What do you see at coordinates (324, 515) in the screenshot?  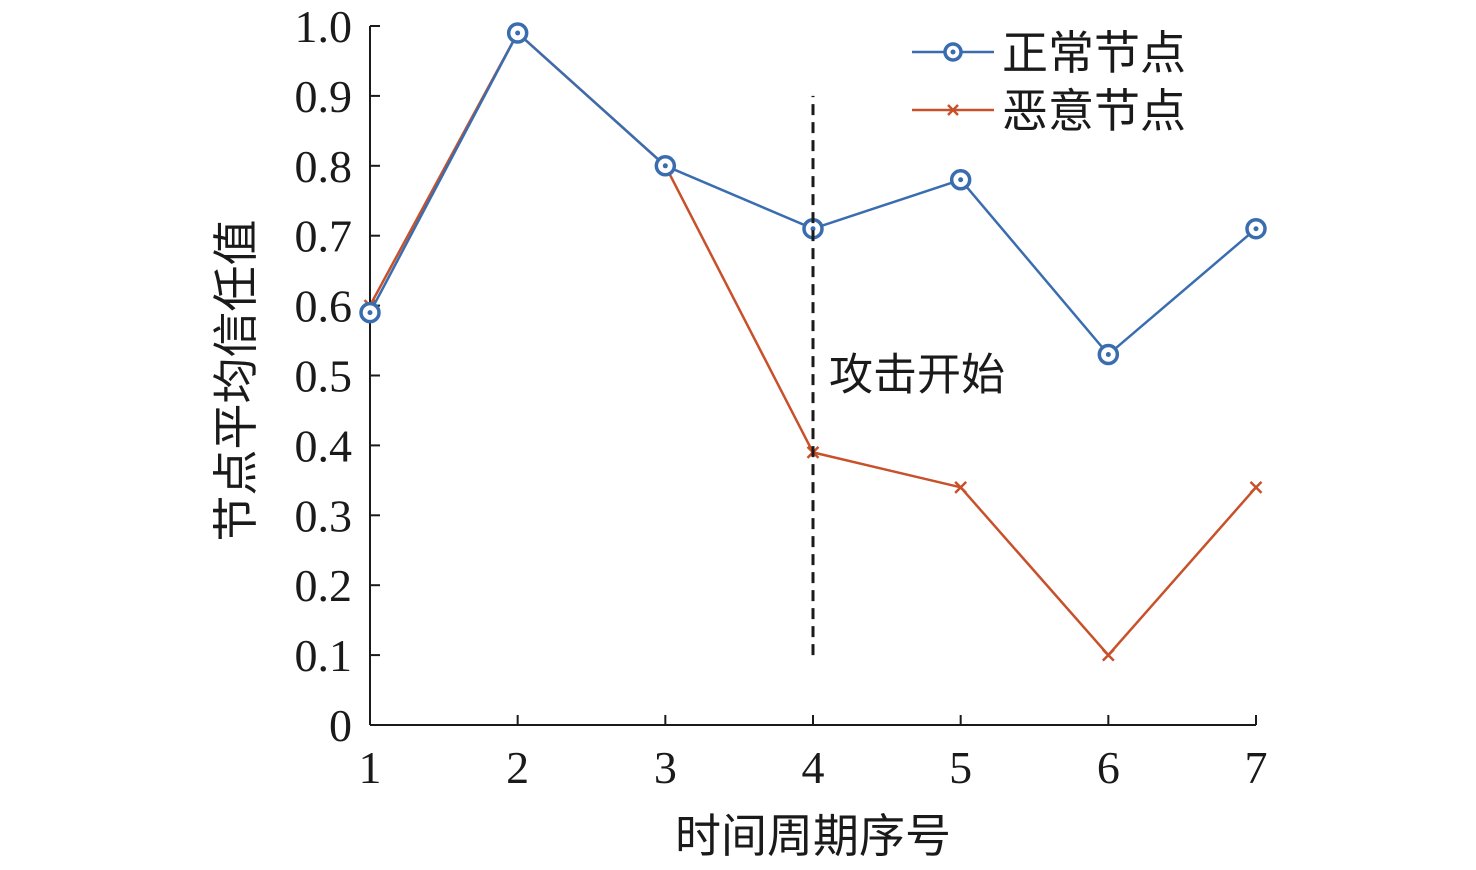 I see `y-tick-label: 0.3` at bounding box center [324, 515].